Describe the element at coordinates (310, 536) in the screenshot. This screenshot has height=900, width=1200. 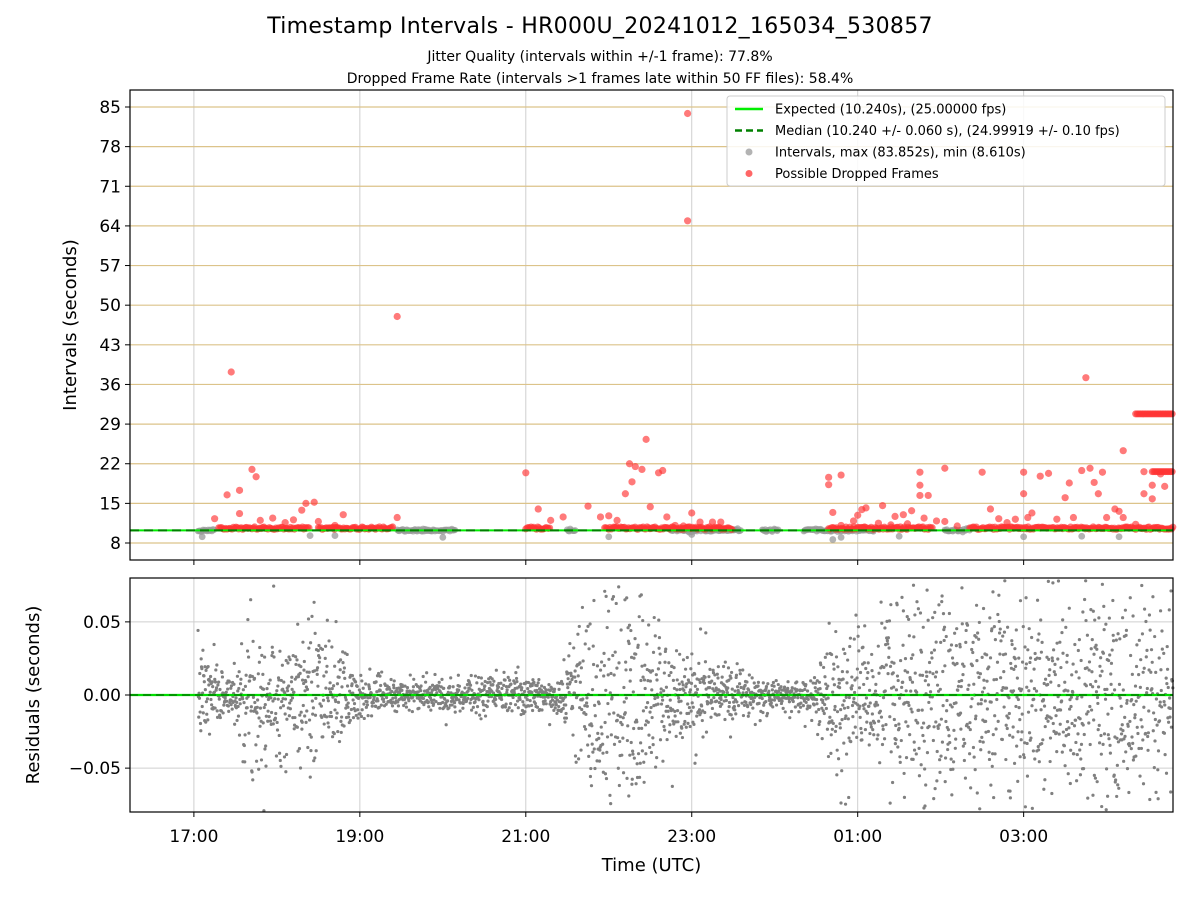
I see `interval-point` at that location.